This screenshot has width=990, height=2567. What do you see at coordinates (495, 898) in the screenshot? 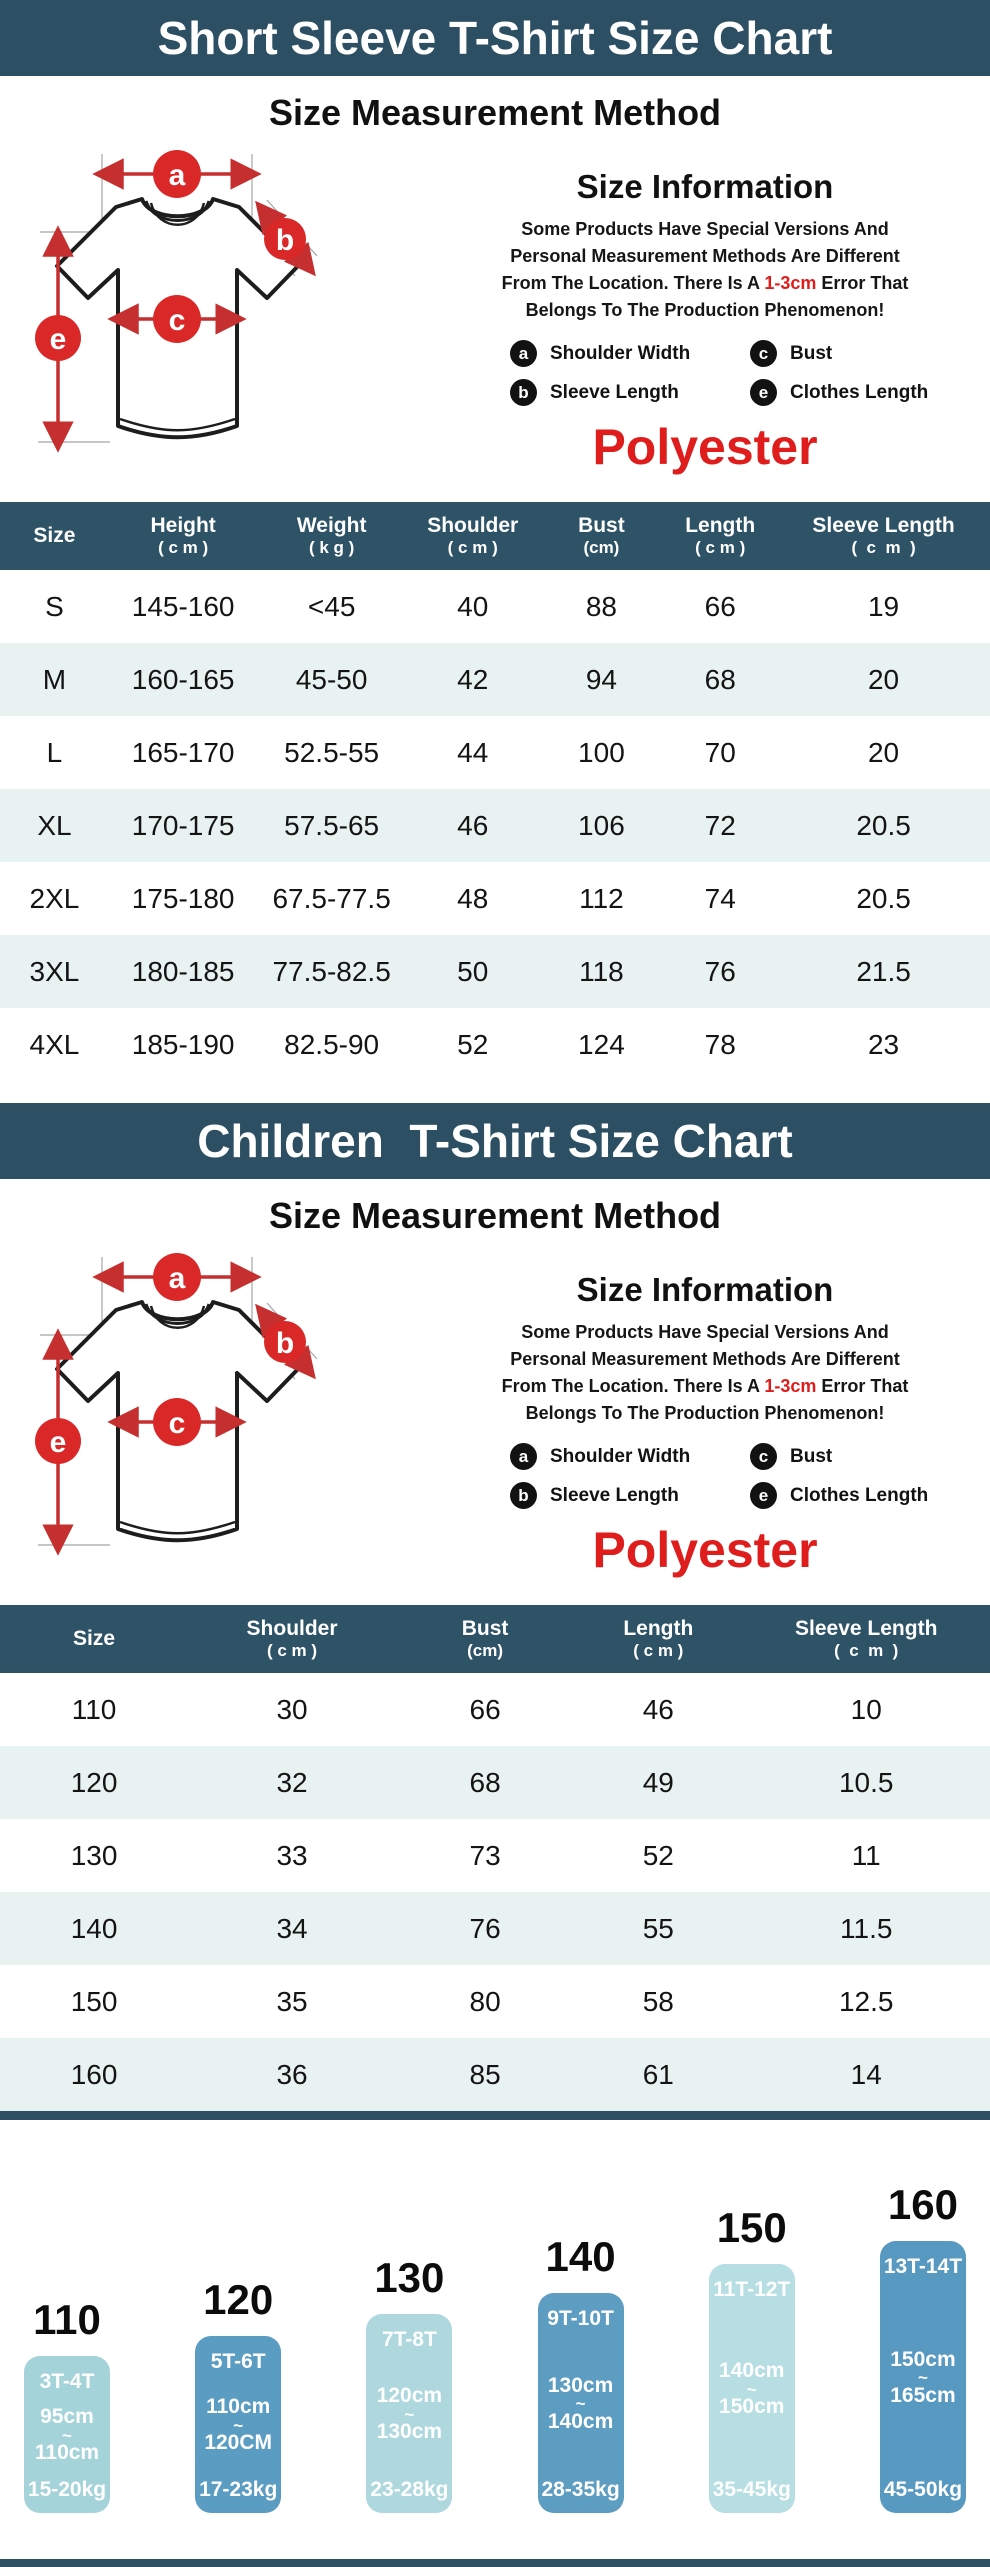
I see `table-row: 2XL 175-180 67.5-77.5 48 112 74 20.5` at bounding box center [495, 898].